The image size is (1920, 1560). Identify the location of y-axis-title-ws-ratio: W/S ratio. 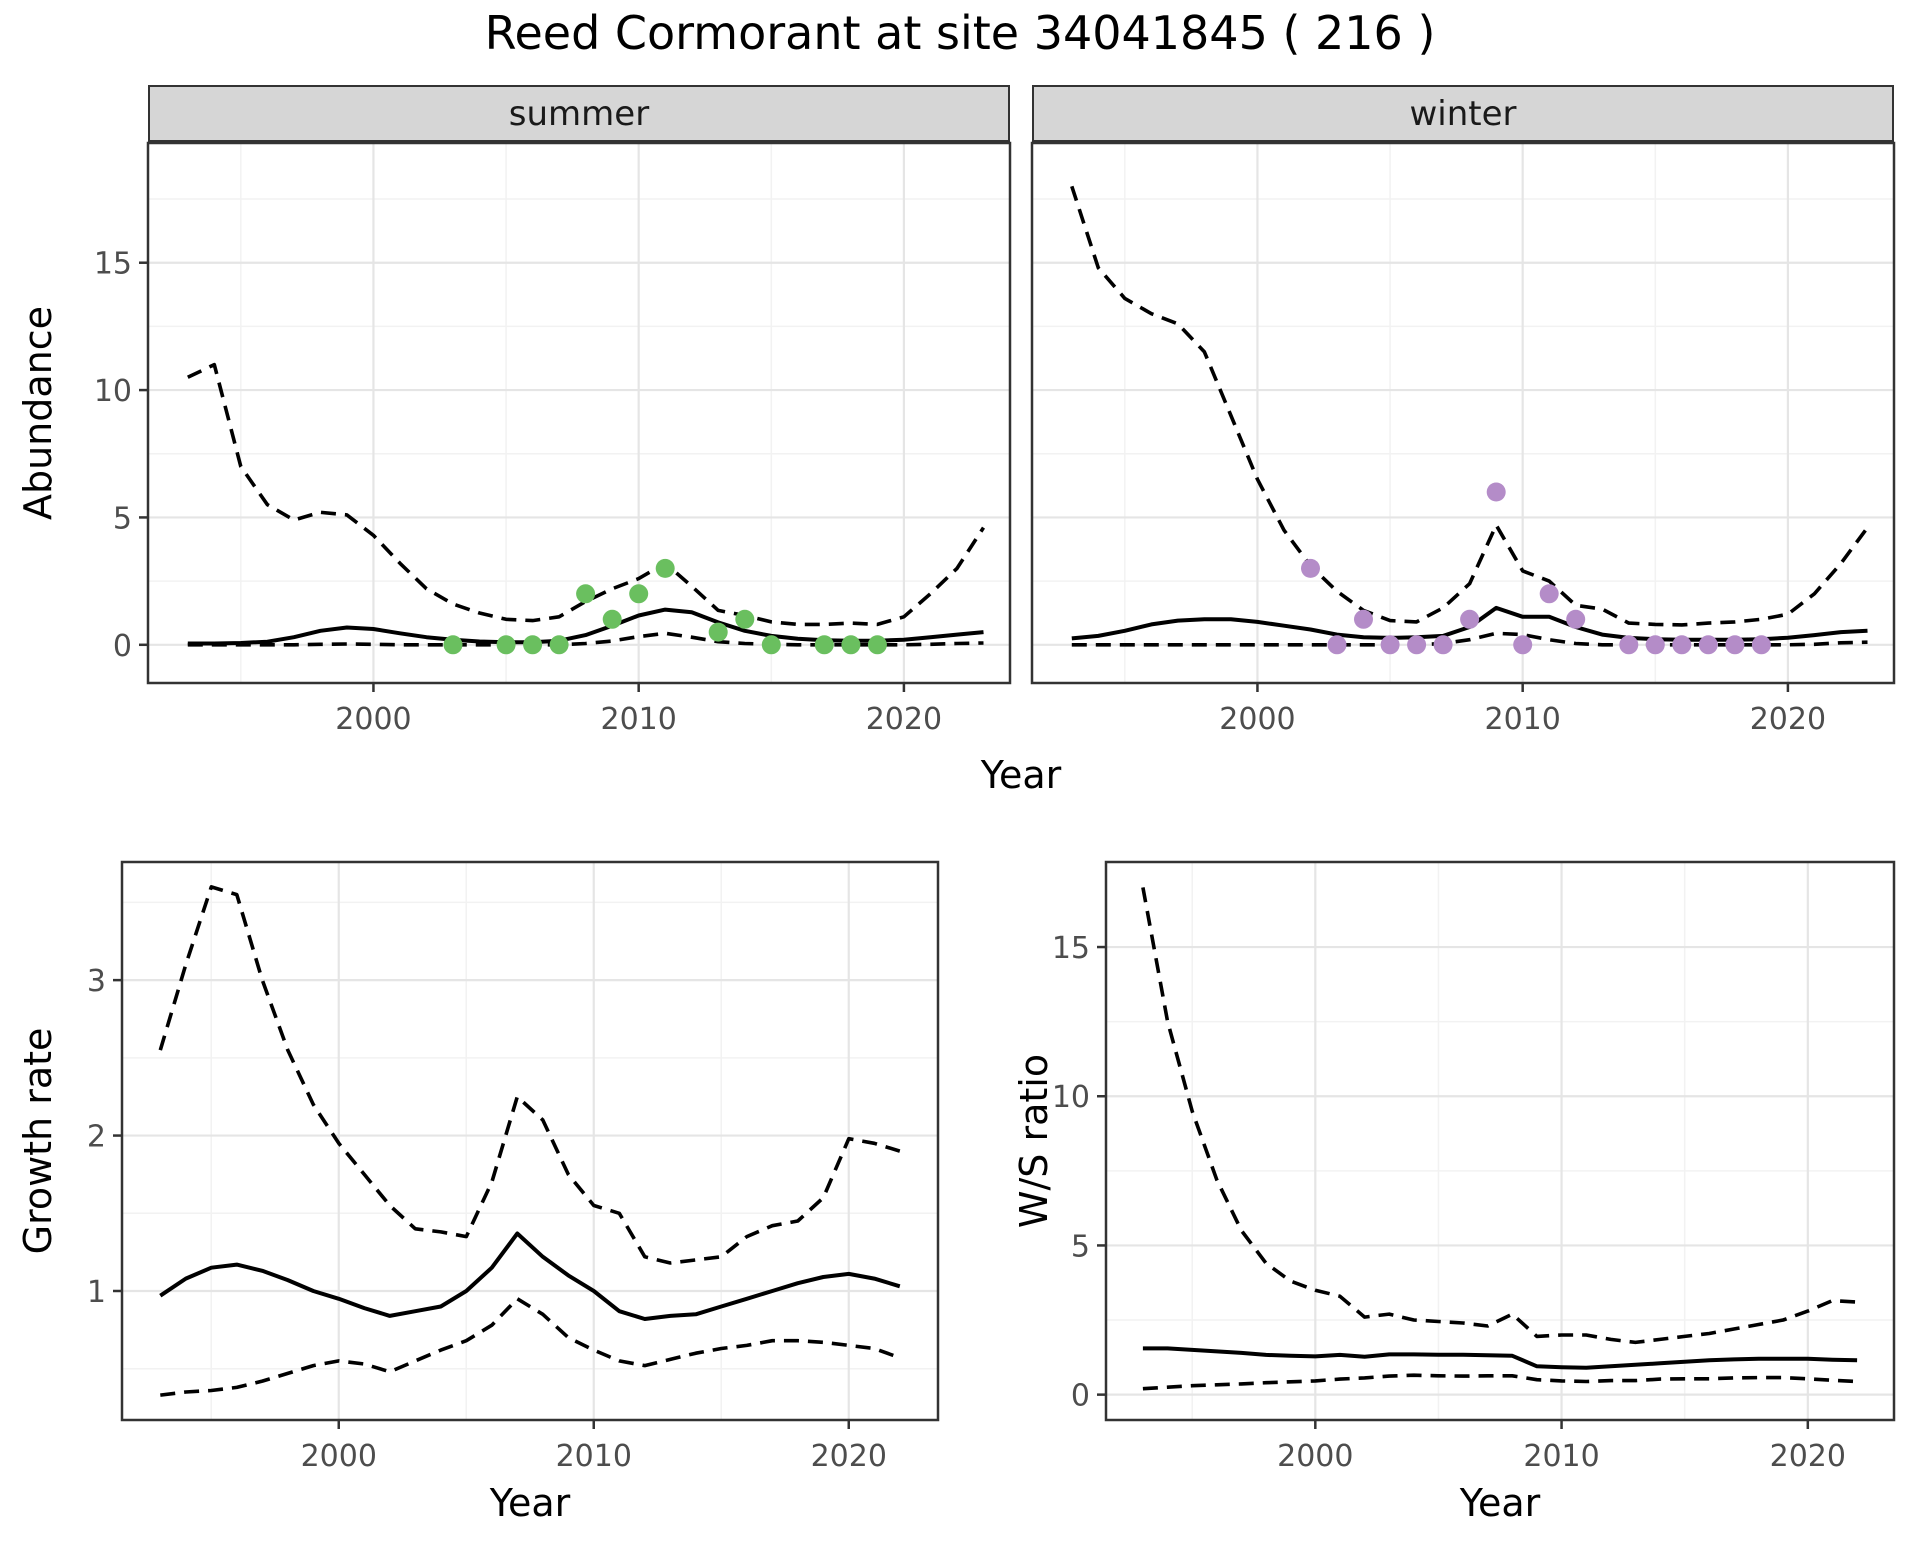
(1034, 1141).